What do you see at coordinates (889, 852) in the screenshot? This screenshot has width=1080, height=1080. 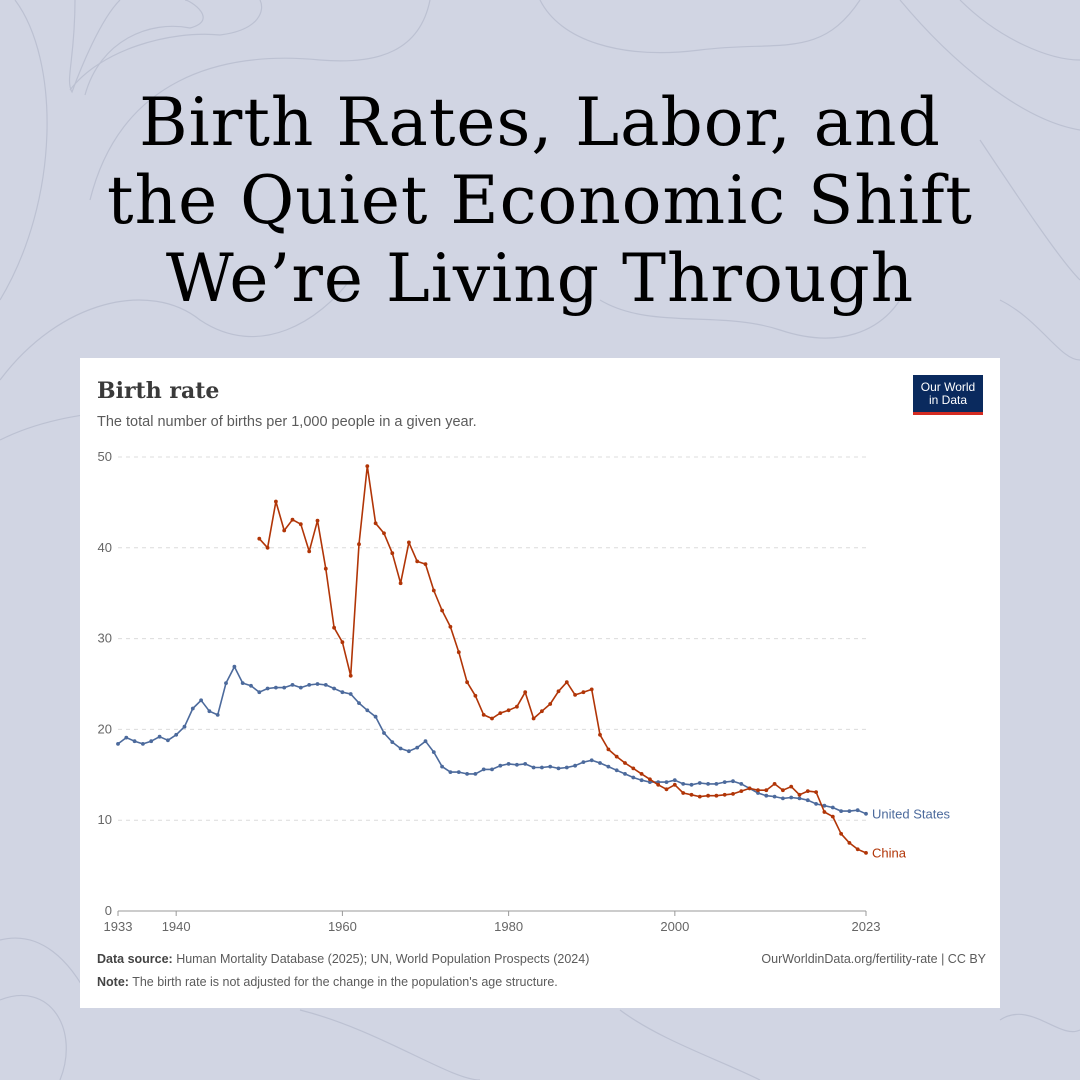 I see `series-label: China` at bounding box center [889, 852].